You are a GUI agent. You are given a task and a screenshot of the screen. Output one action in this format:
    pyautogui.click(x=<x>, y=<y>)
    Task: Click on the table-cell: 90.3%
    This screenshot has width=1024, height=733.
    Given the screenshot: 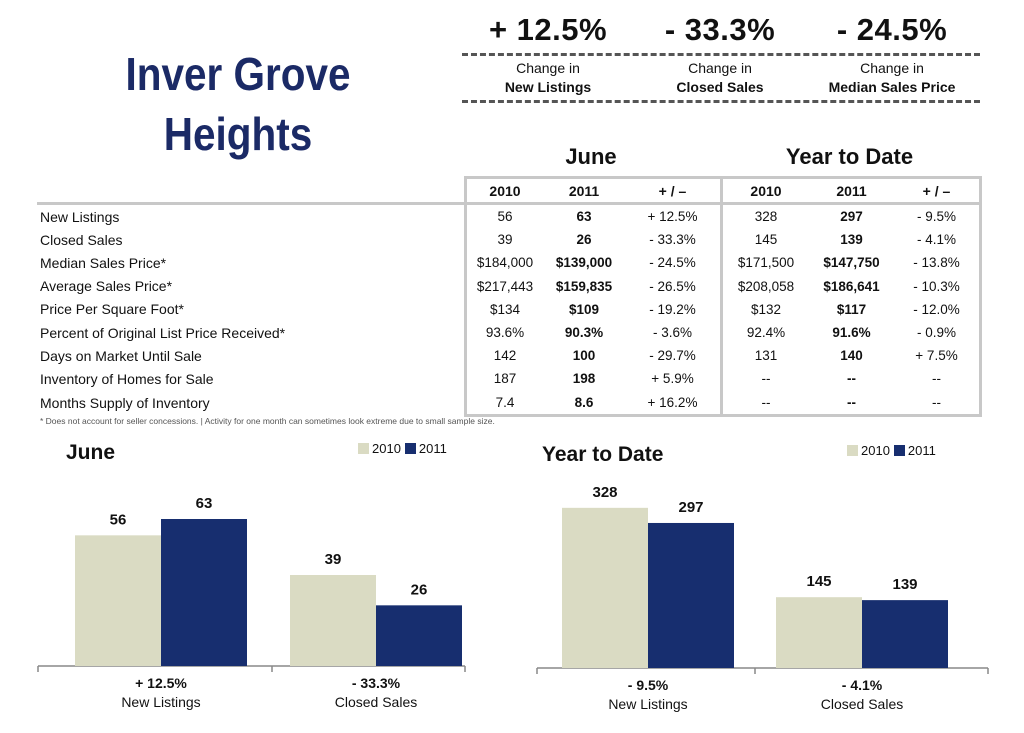 What is the action you would take?
    pyautogui.click(x=584, y=333)
    